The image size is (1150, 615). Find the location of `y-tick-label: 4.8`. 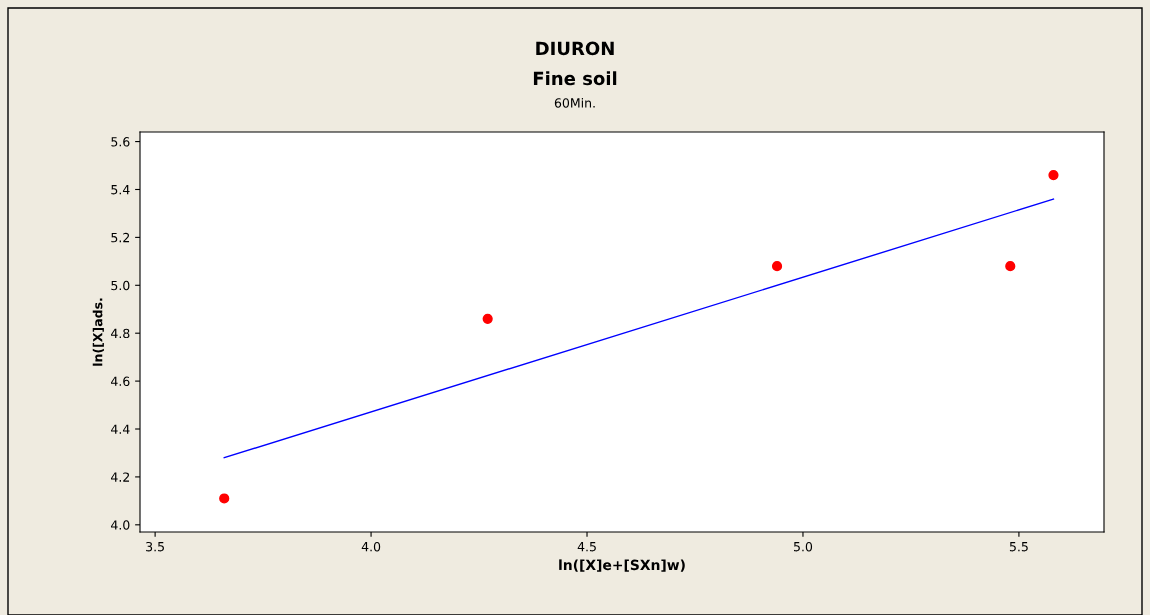

y-tick-label: 4.8 is located at coordinates (120, 333).